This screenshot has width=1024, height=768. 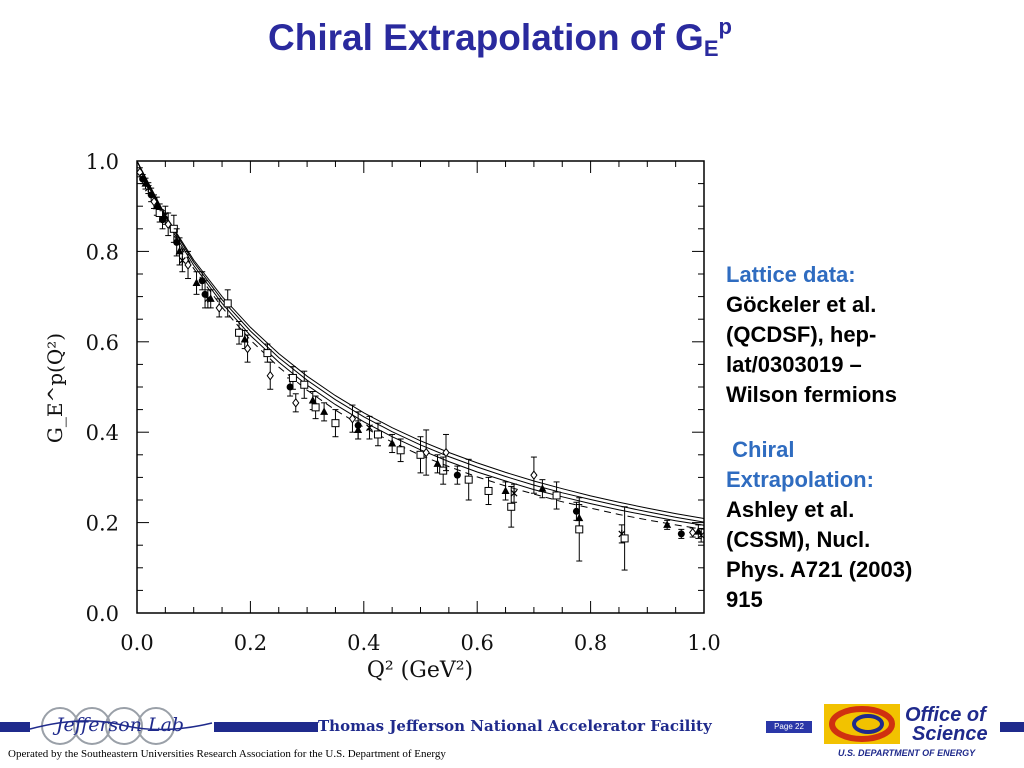 What do you see at coordinates (945, 715) in the screenshot?
I see `office-of-label: Office of` at bounding box center [945, 715].